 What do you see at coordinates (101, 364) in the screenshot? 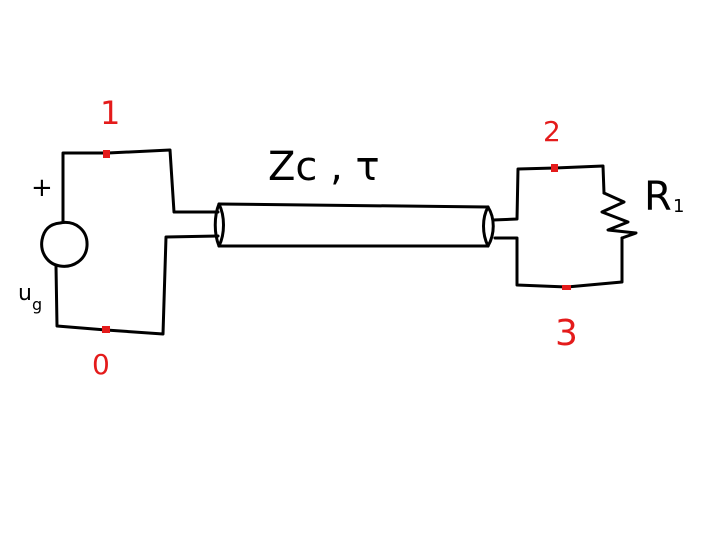
I see `node-0-label: 0` at bounding box center [101, 364].